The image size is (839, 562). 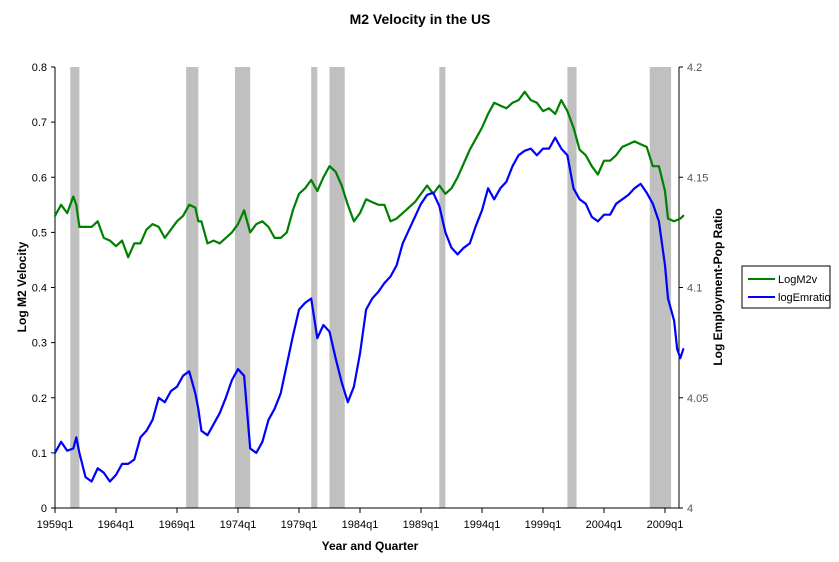 What do you see at coordinates (55, 525) in the screenshot?
I see `x-tick-label: 1959q1` at bounding box center [55, 525].